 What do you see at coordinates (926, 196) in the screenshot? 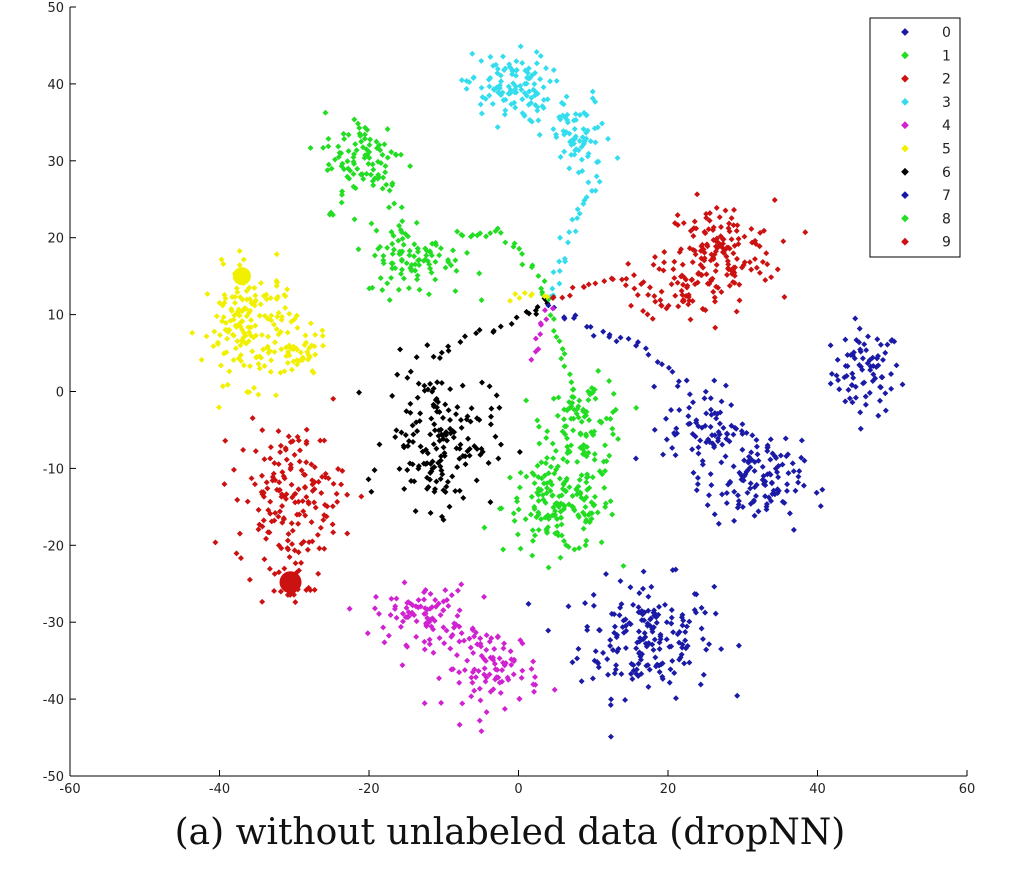
I see `legend-entry-7: 7` at bounding box center [926, 196].